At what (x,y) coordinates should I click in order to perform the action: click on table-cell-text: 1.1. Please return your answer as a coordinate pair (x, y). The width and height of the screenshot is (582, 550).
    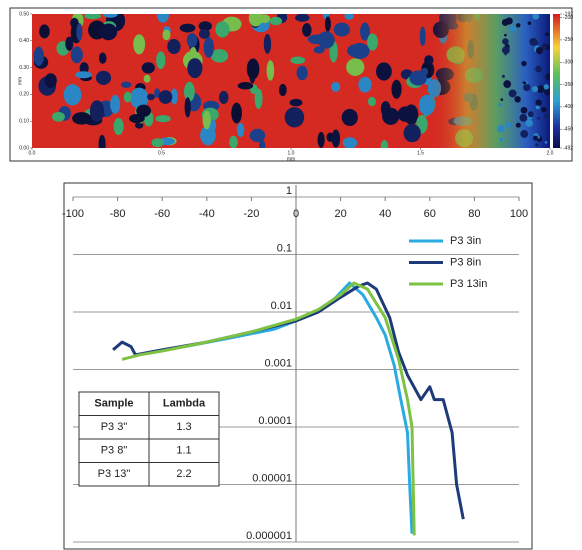
    Looking at the image, I should click on (183, 451).